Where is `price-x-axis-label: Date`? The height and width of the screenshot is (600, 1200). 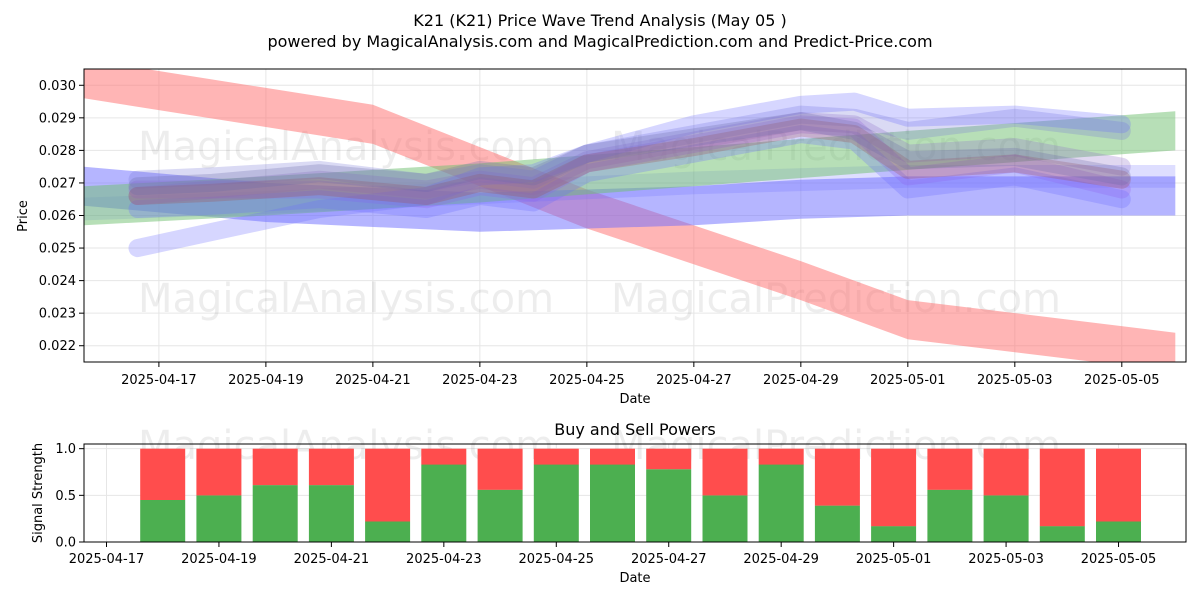 price-x-axis-label: Date is located at coordinates (634, 399).